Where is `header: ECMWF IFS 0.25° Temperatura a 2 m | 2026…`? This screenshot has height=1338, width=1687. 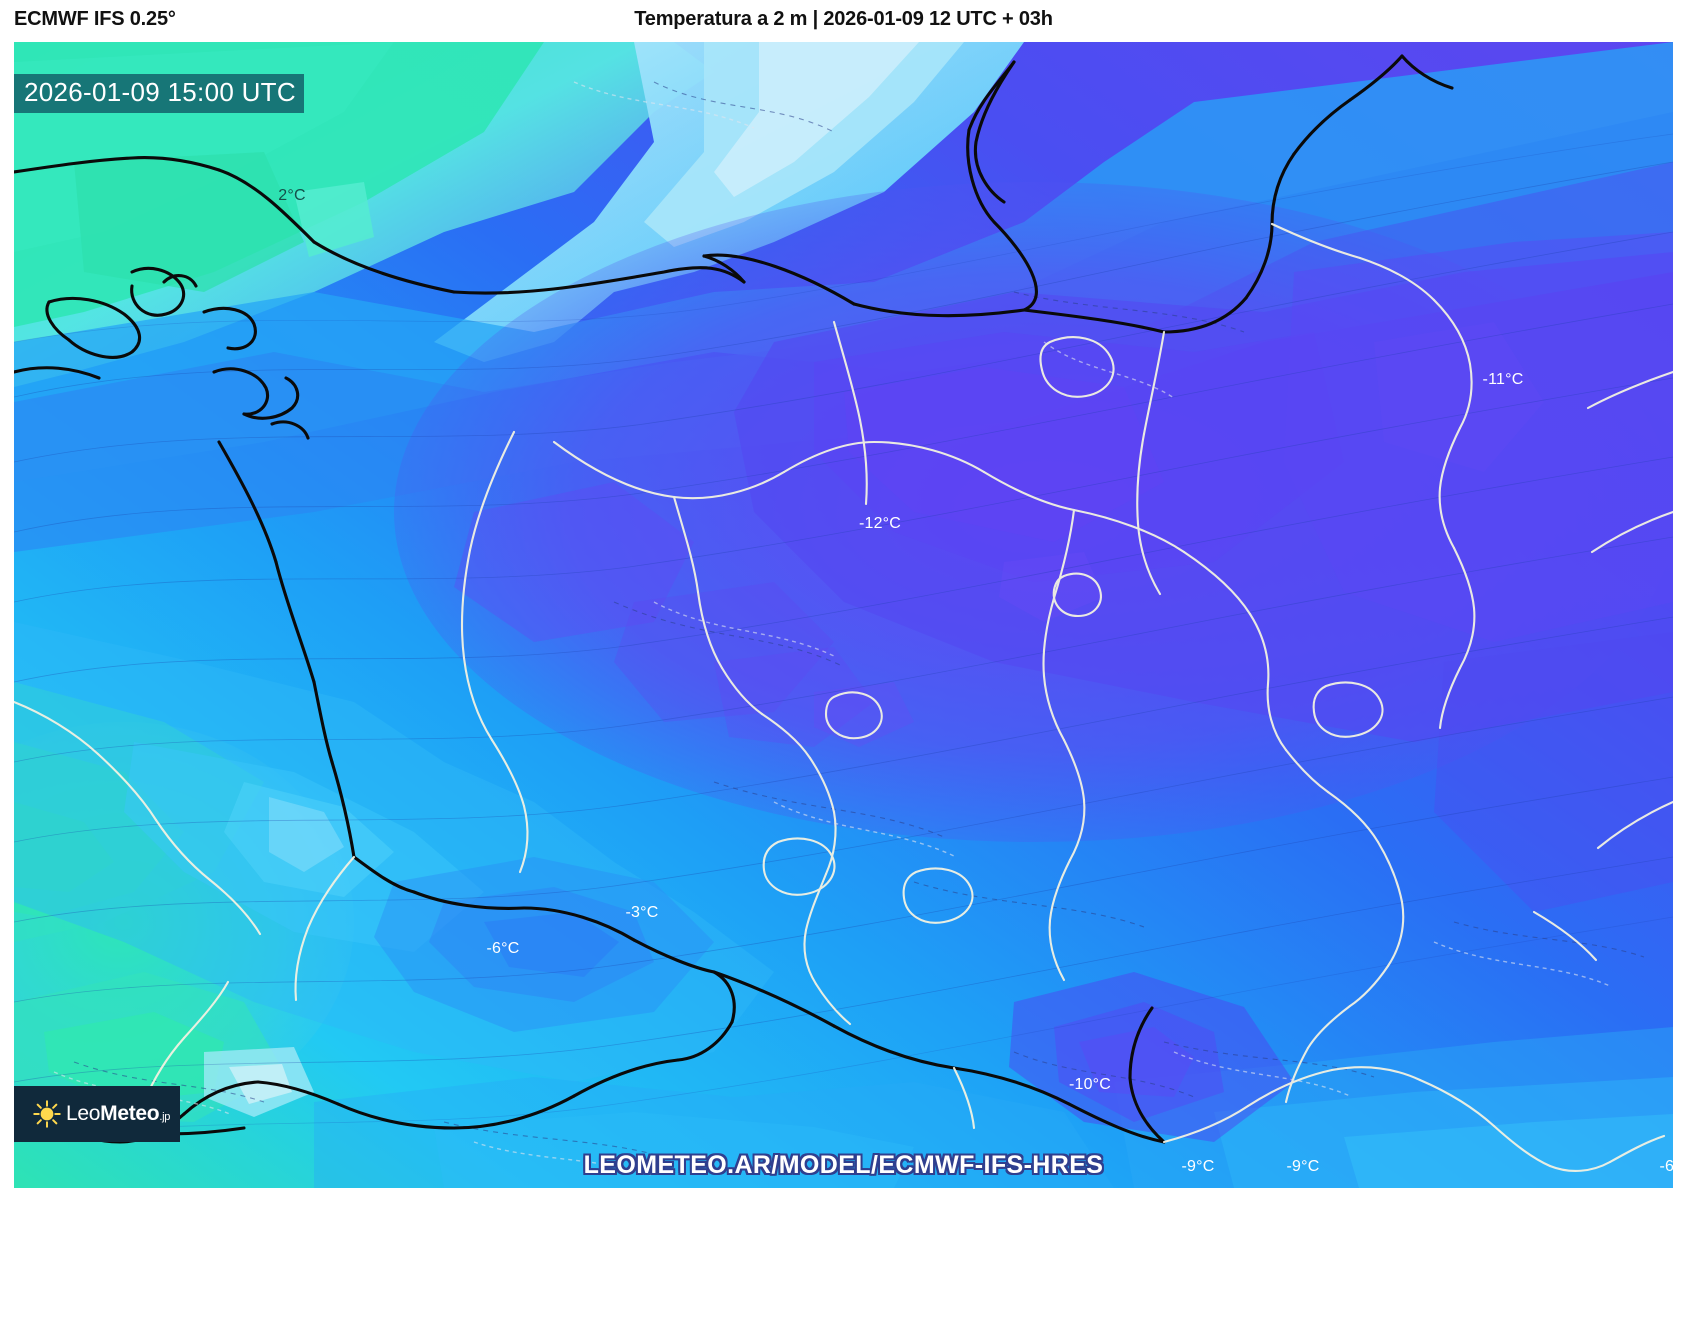 header: ECMWF IFS 0.25° Temperatura a 2 m | 2026… is located at coordinates (843, 21).